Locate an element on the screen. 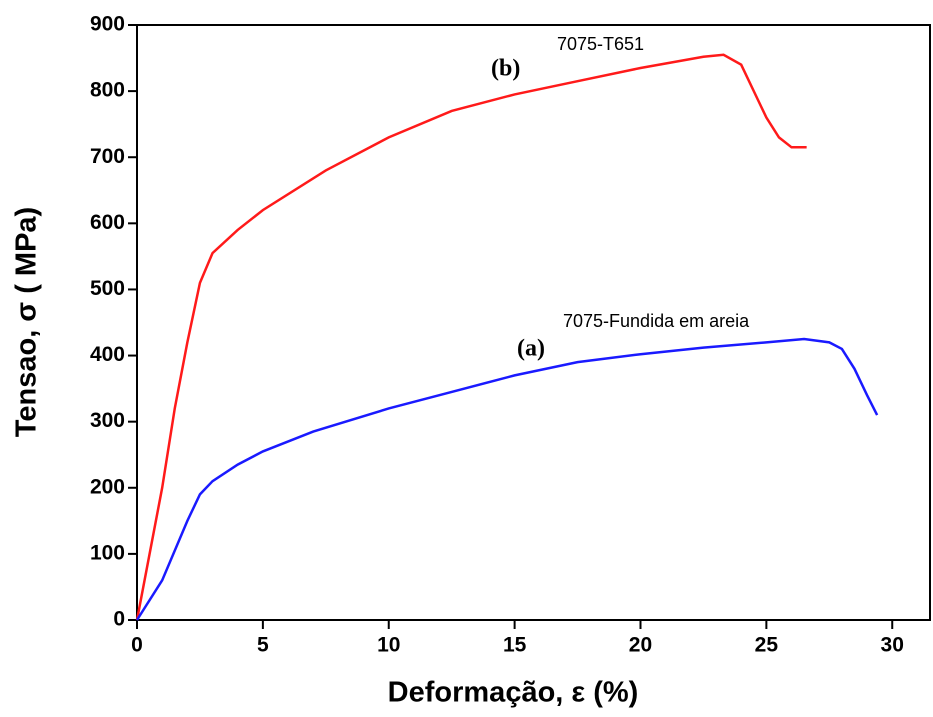  y-tick-label: 100 is located at coordinates (107, 552).